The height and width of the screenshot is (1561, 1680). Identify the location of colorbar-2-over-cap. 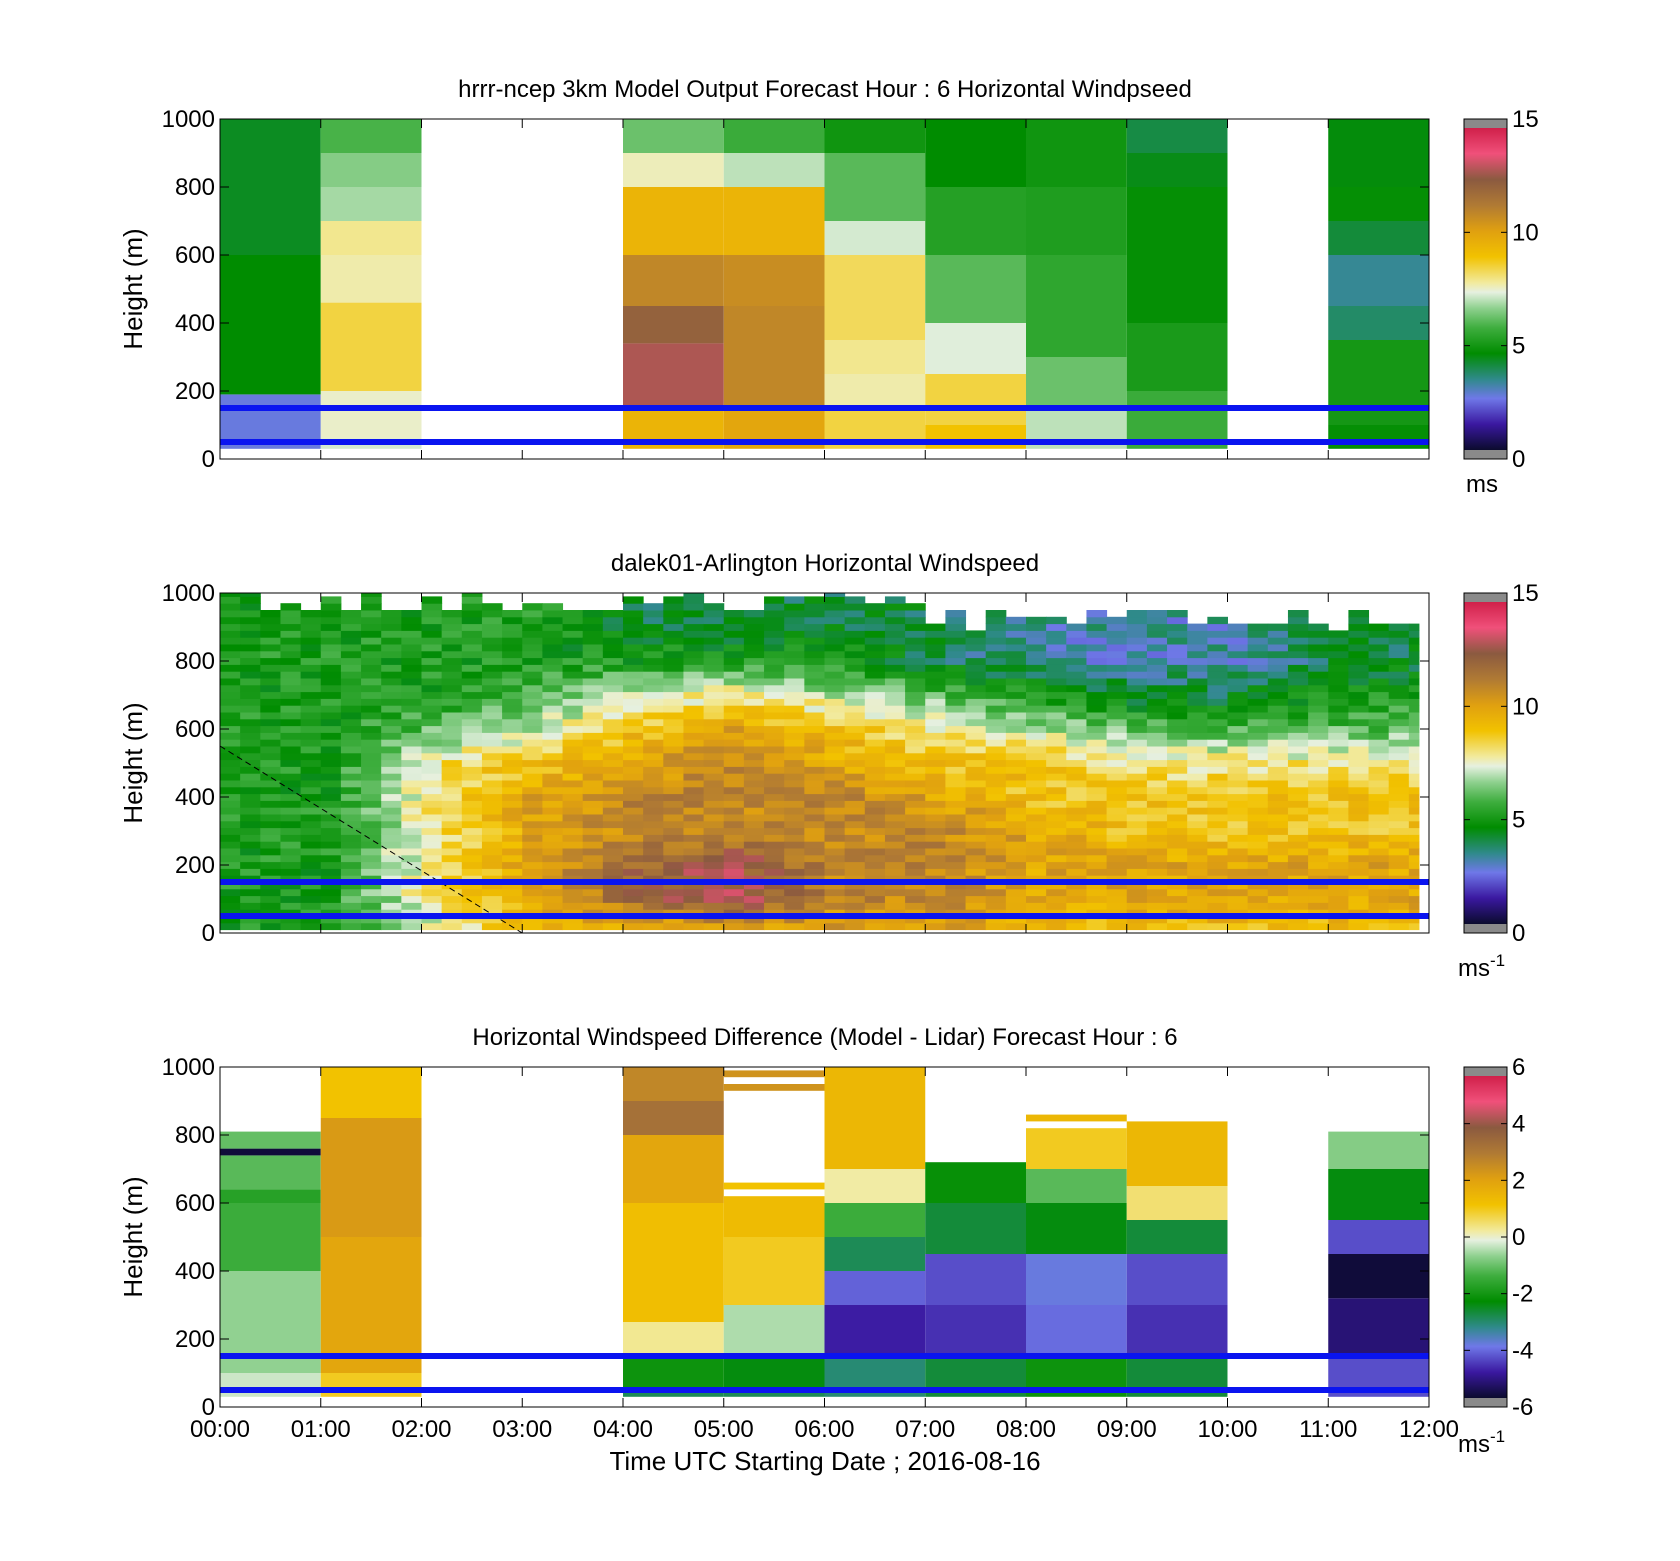
(1485, 597).